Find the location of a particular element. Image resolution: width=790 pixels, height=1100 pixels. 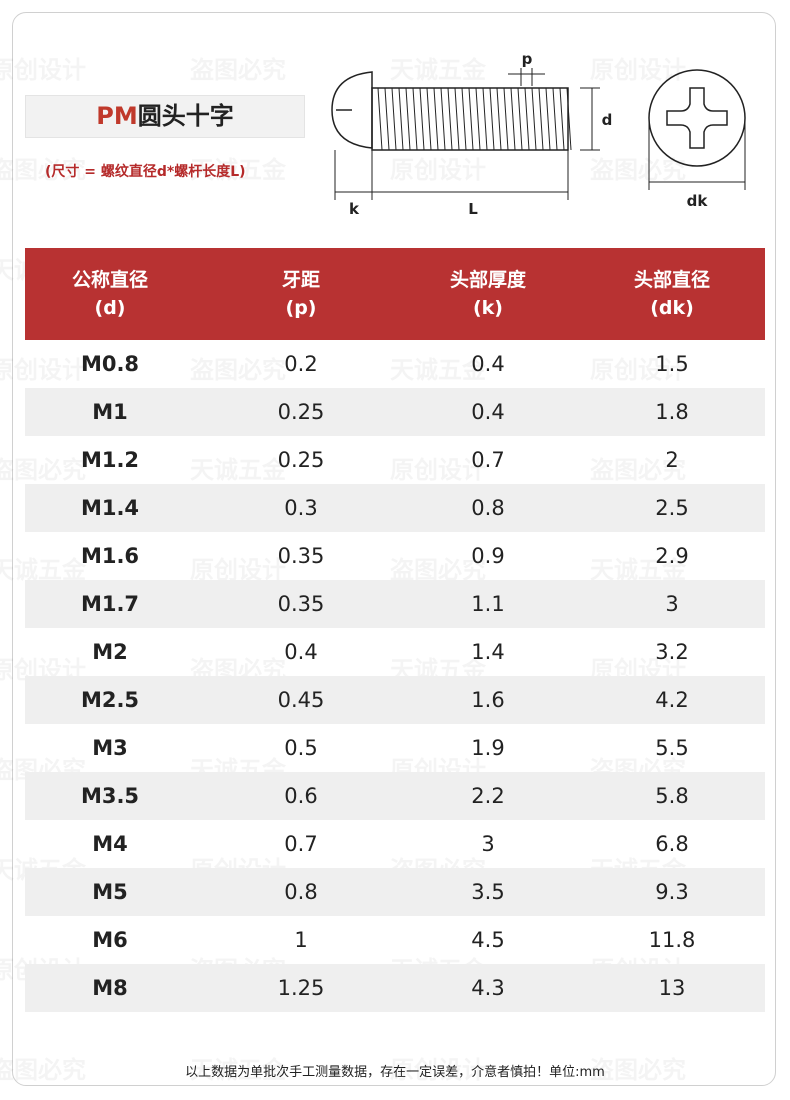

table-cell: 1.8 is located at coordinates (672, 412).